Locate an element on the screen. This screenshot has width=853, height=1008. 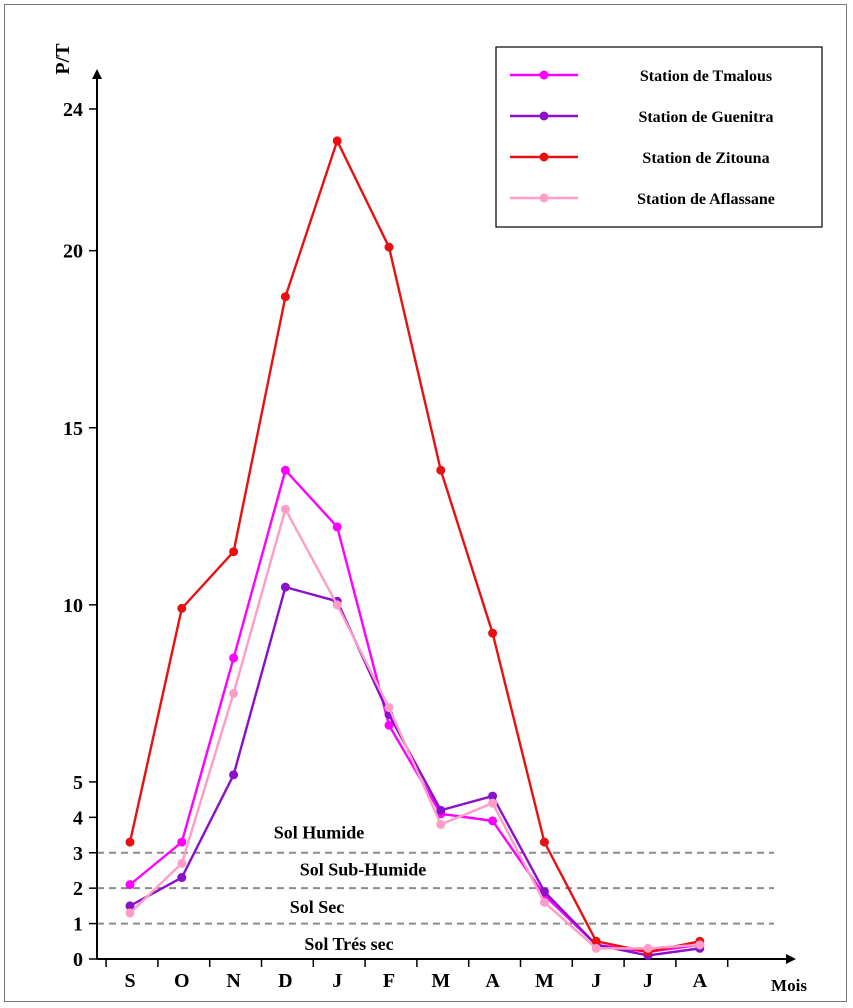
x-axis-arrow is located at coordinates (791, 959).